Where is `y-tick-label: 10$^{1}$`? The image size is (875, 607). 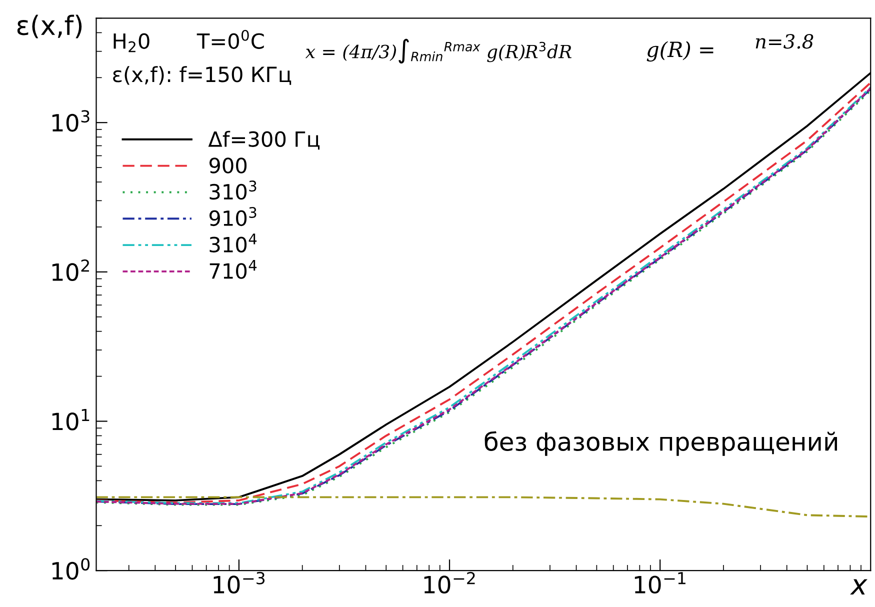
y-tick-label: 10$^{1}$ is located at coordinates (71, 419).